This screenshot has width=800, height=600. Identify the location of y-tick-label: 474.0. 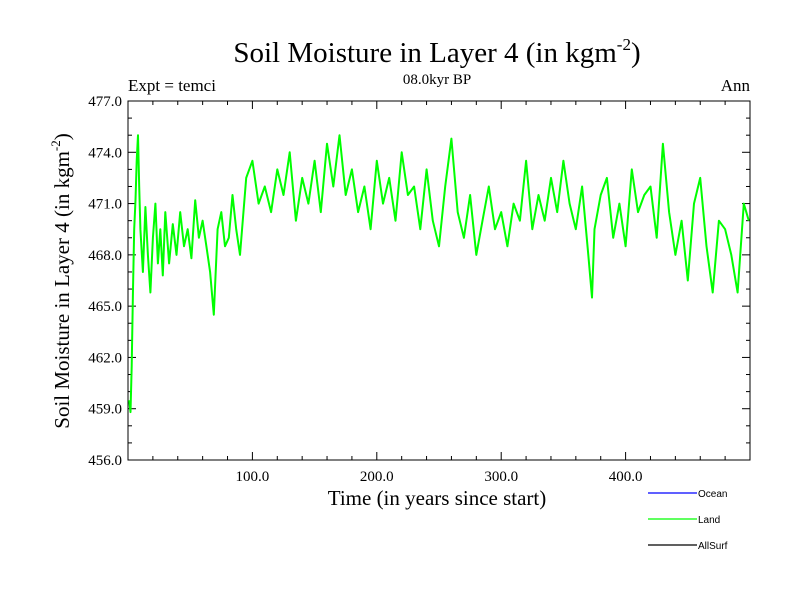
(105, 153).